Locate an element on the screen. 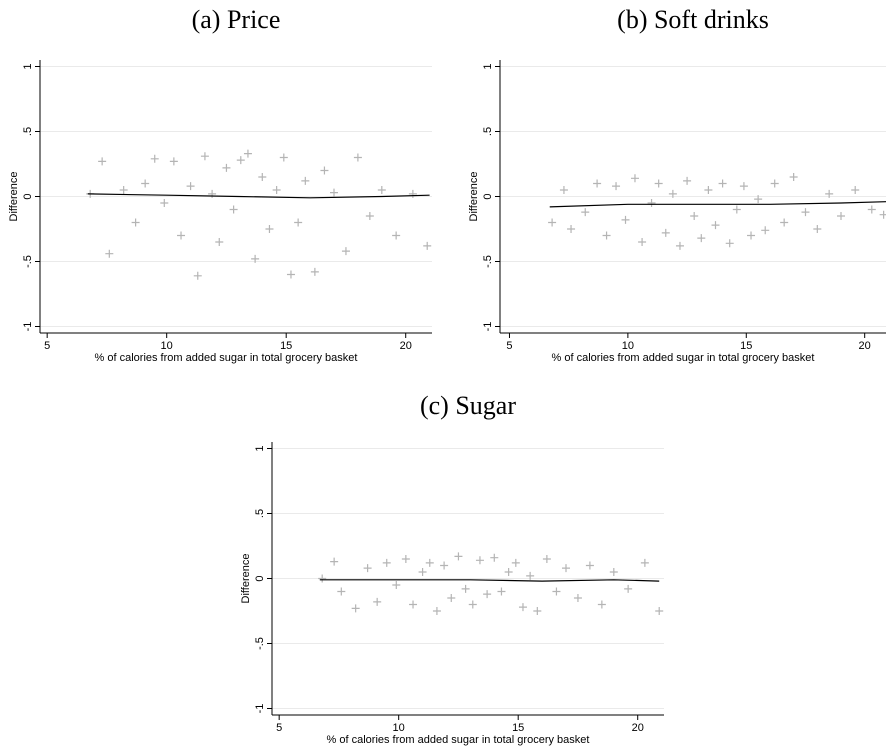 This screenshot has width=886, height=746. y-tick-label: 0 is located at coordinates (28, 196).